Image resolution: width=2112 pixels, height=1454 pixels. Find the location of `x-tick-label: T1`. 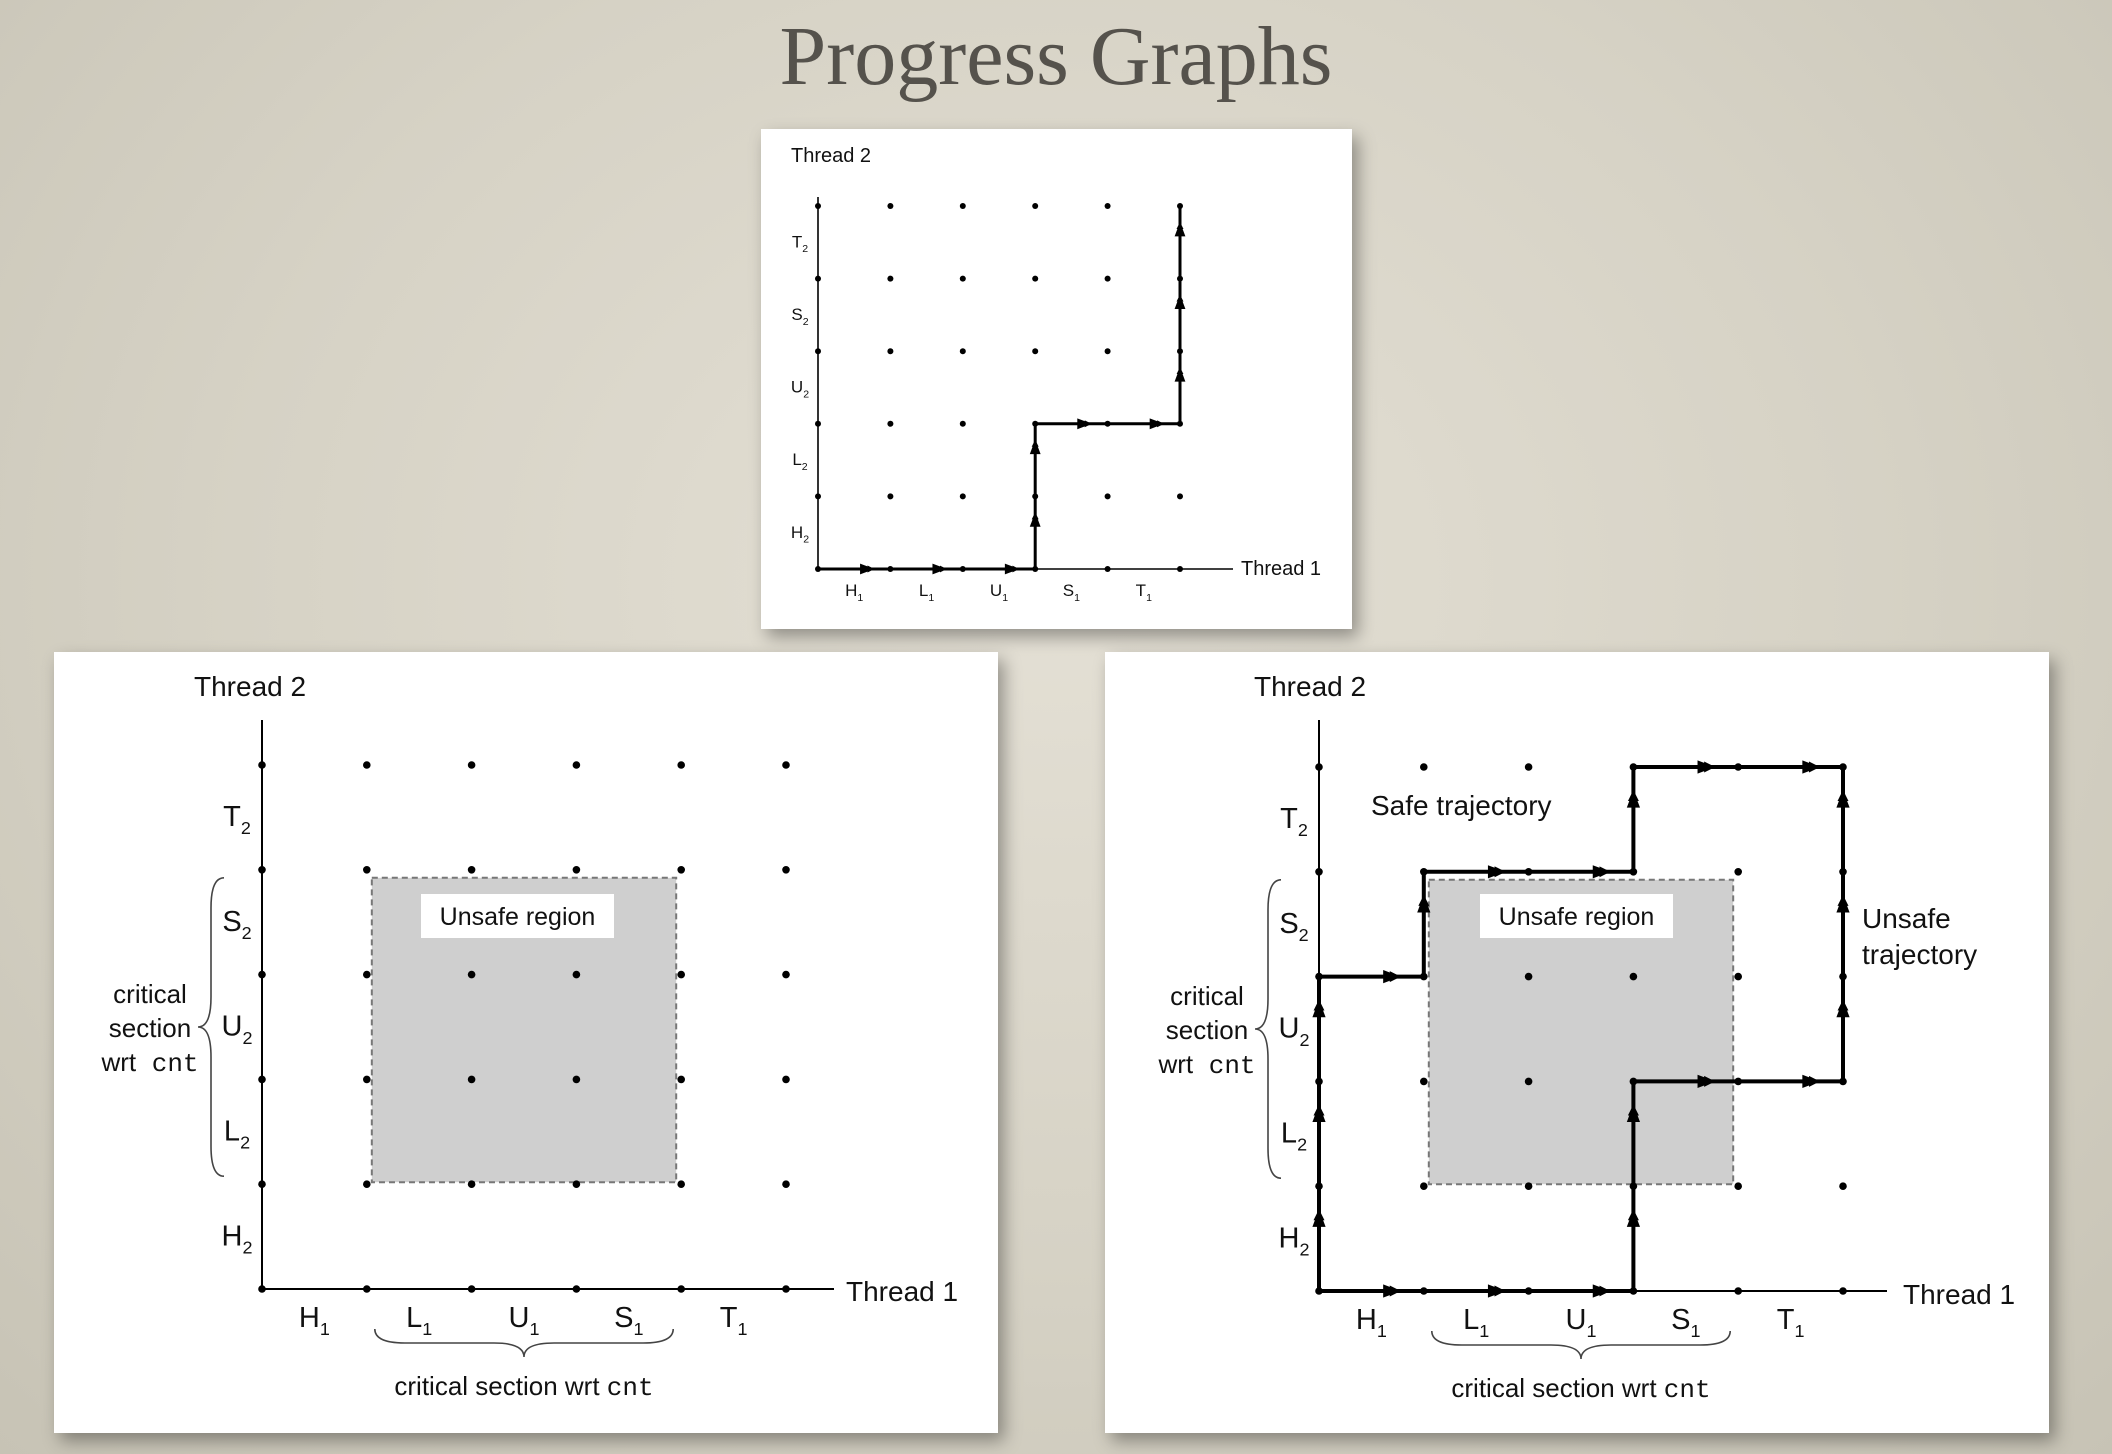

x-tick-label: T1 is located at coordinates (1144, 592).